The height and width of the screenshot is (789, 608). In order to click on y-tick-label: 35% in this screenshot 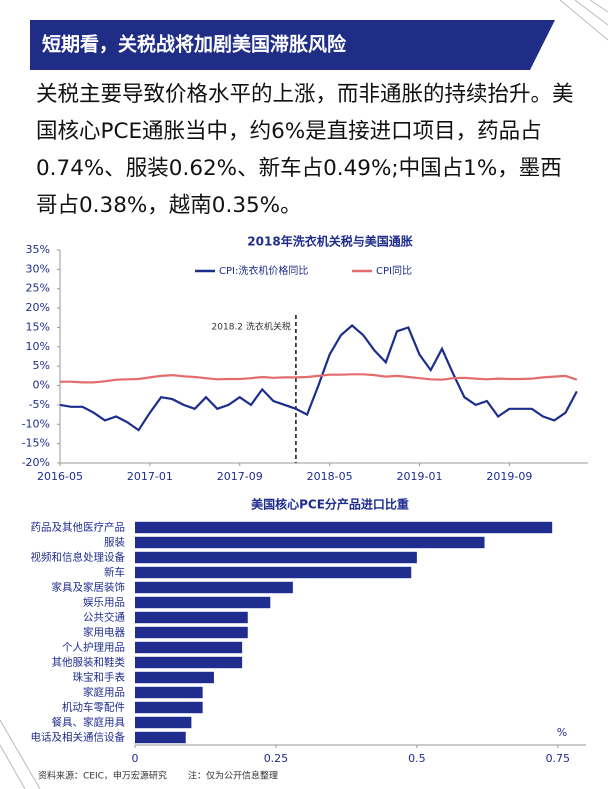, I will do `click(38, 249)`.